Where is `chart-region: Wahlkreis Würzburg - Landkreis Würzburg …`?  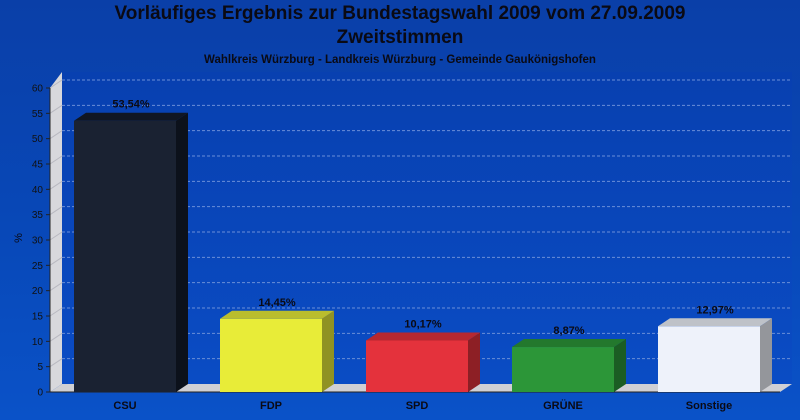
chart-region: Wahlkreis Würzburg - Landkreis Würzburg … is located at coordinates (400, 60).